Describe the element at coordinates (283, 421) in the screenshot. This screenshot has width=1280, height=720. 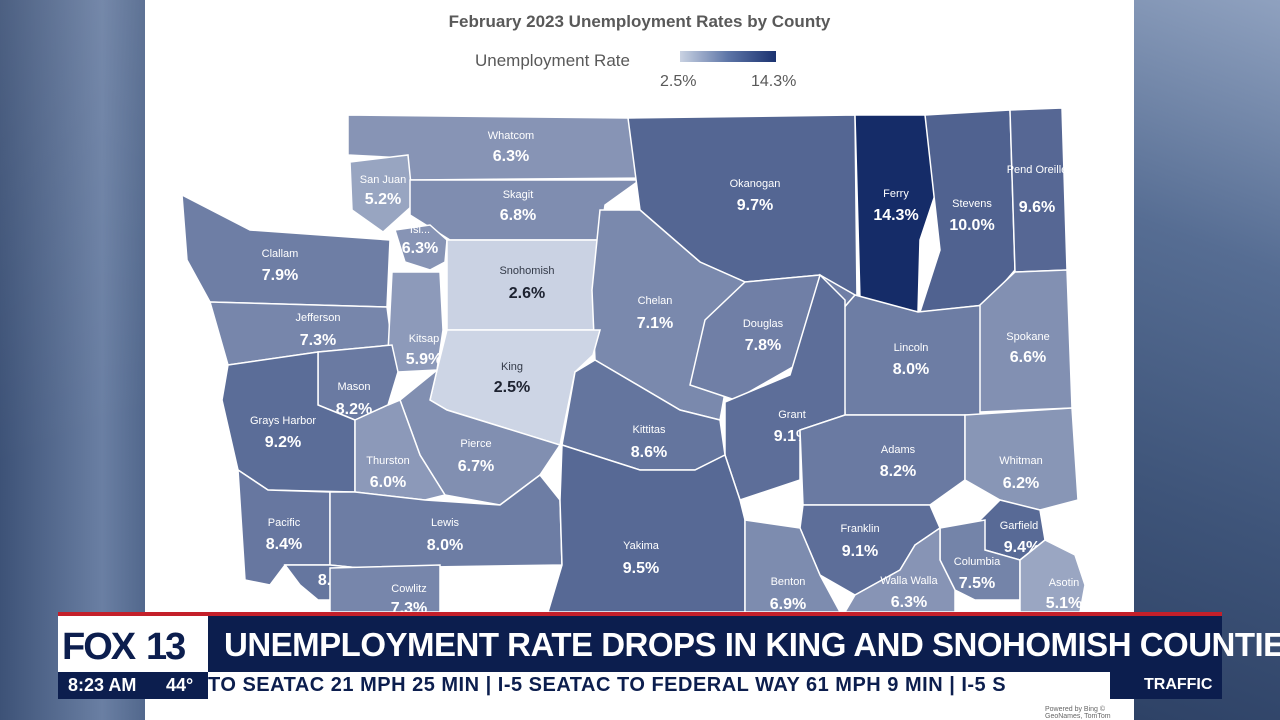
I see `county-name-grays-harbor: Grays Harbor` at that location.